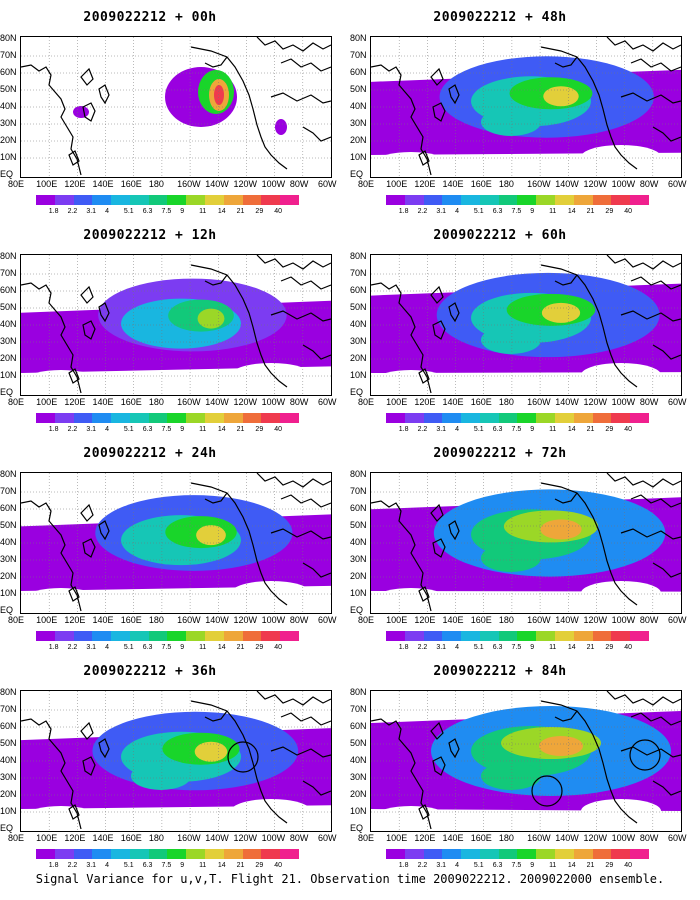 Image resolution: width=700 pixels, height=900 pixels. Describe the element at coordinates (131, 402) in the screenshot. I see `lon-label: 160E` at that location.